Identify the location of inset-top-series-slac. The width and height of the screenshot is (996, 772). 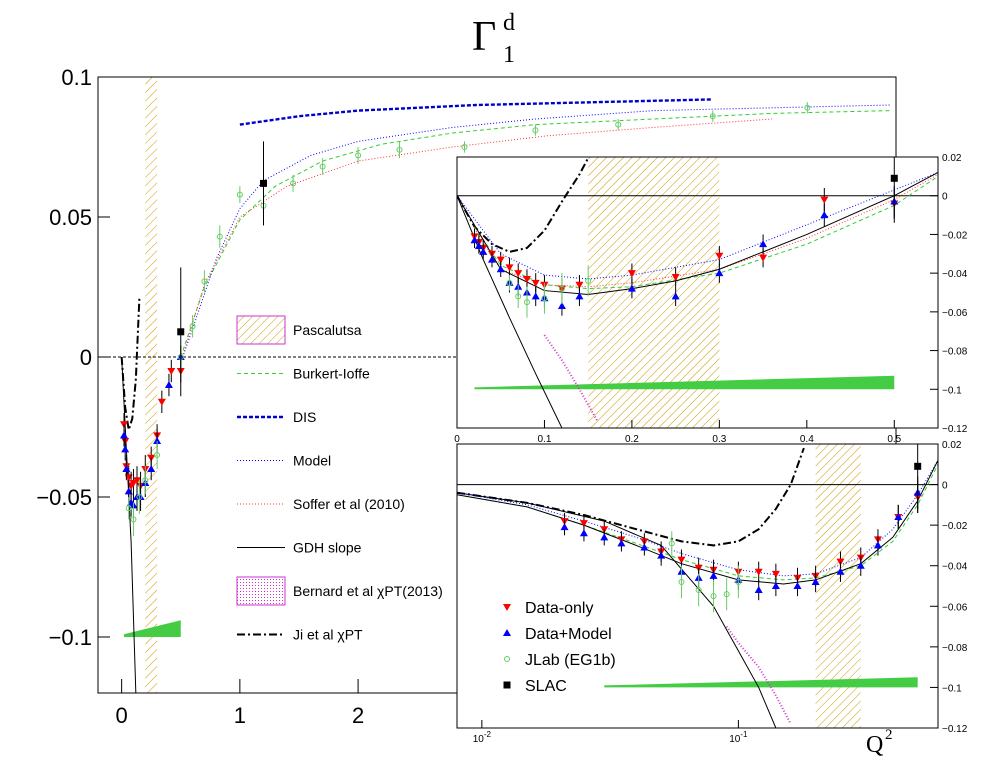
(894, 190).